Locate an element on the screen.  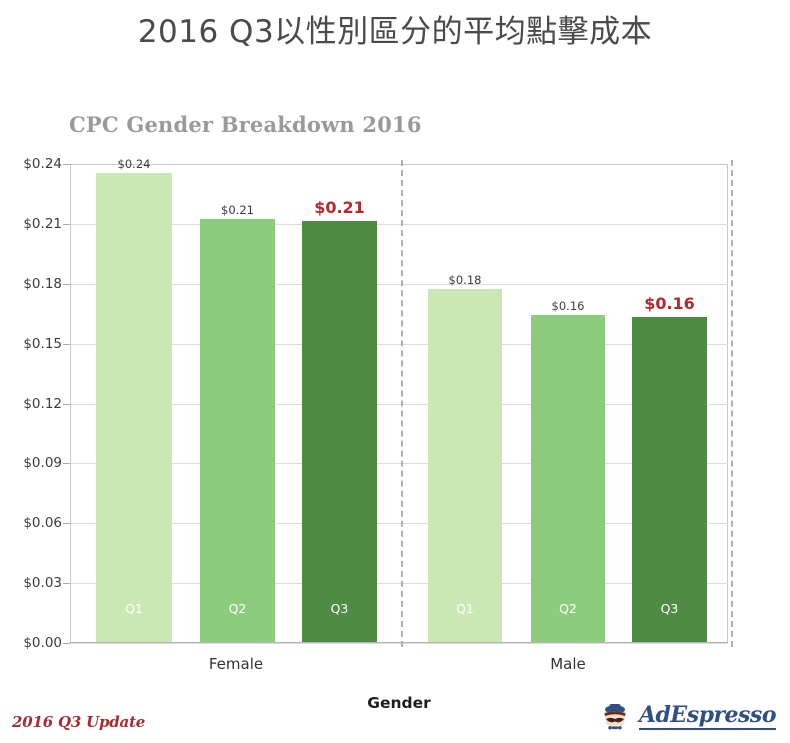
bar-male-q2: Q2 is located at coordinates (568, 478).